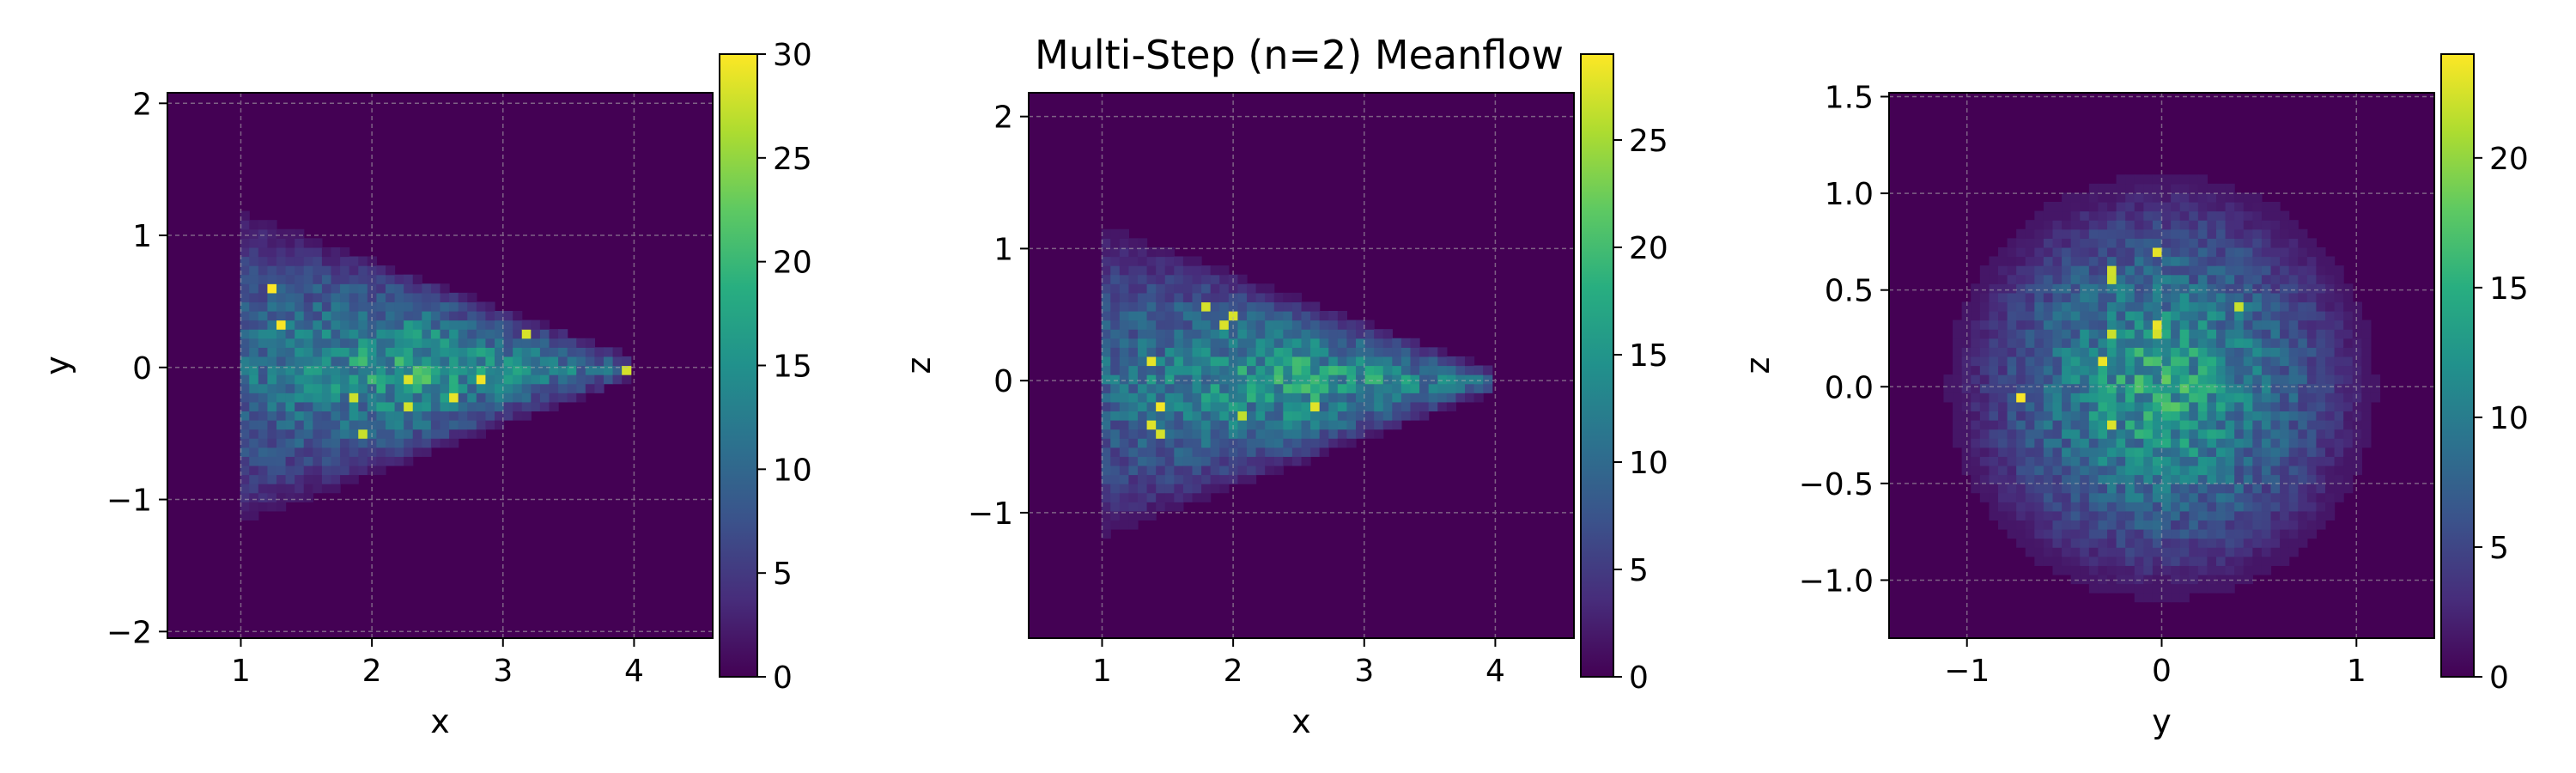  What do you see at coordinates (634, 671) in the screenshot?
I see `x-tick-label: 4` at bounding box center [634, 671].